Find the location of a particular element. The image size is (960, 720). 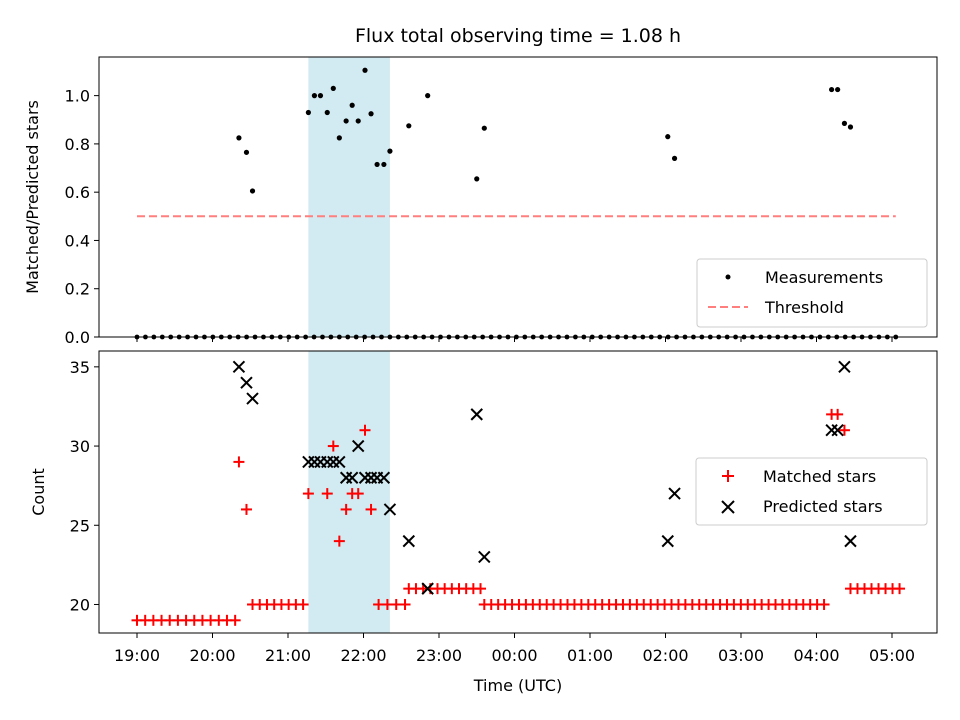

bottom-y-tick-label: 20 is located at coordinates (80, 604).